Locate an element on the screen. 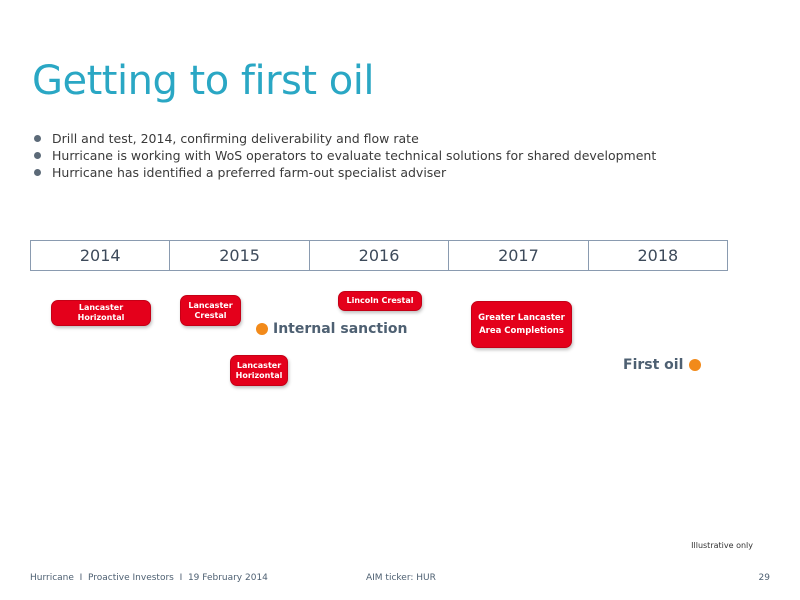  milestone-internal-sanction: Internal sanction is located at coordinates (331, 329).